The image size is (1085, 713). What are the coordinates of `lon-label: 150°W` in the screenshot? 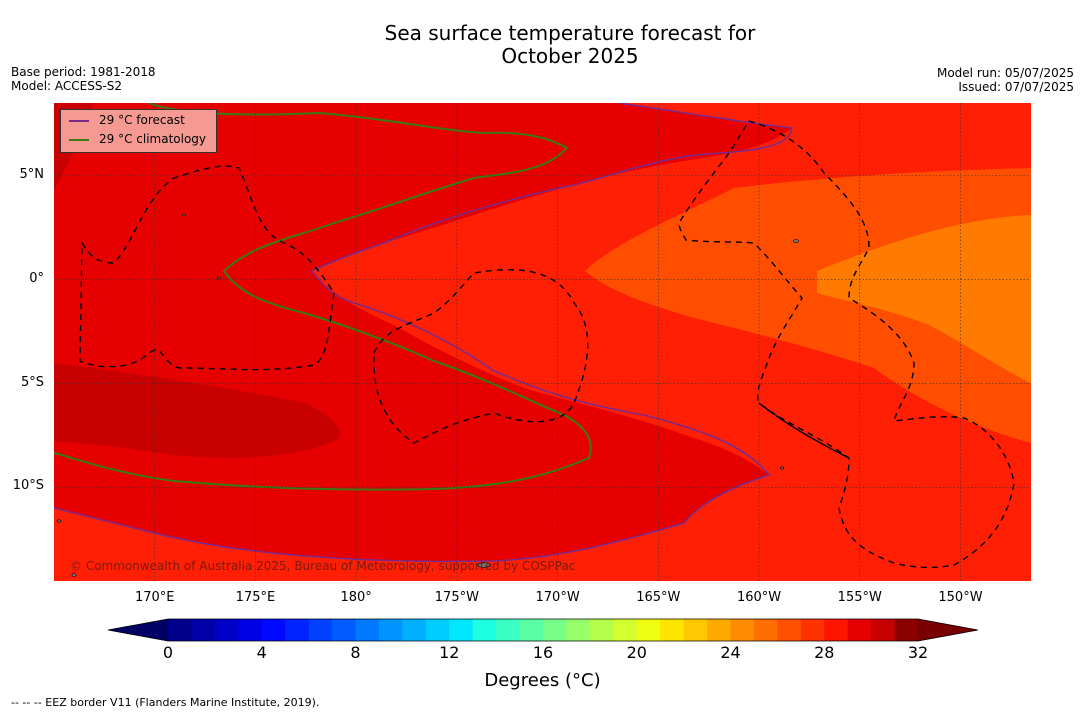 It's located at (960, 597).